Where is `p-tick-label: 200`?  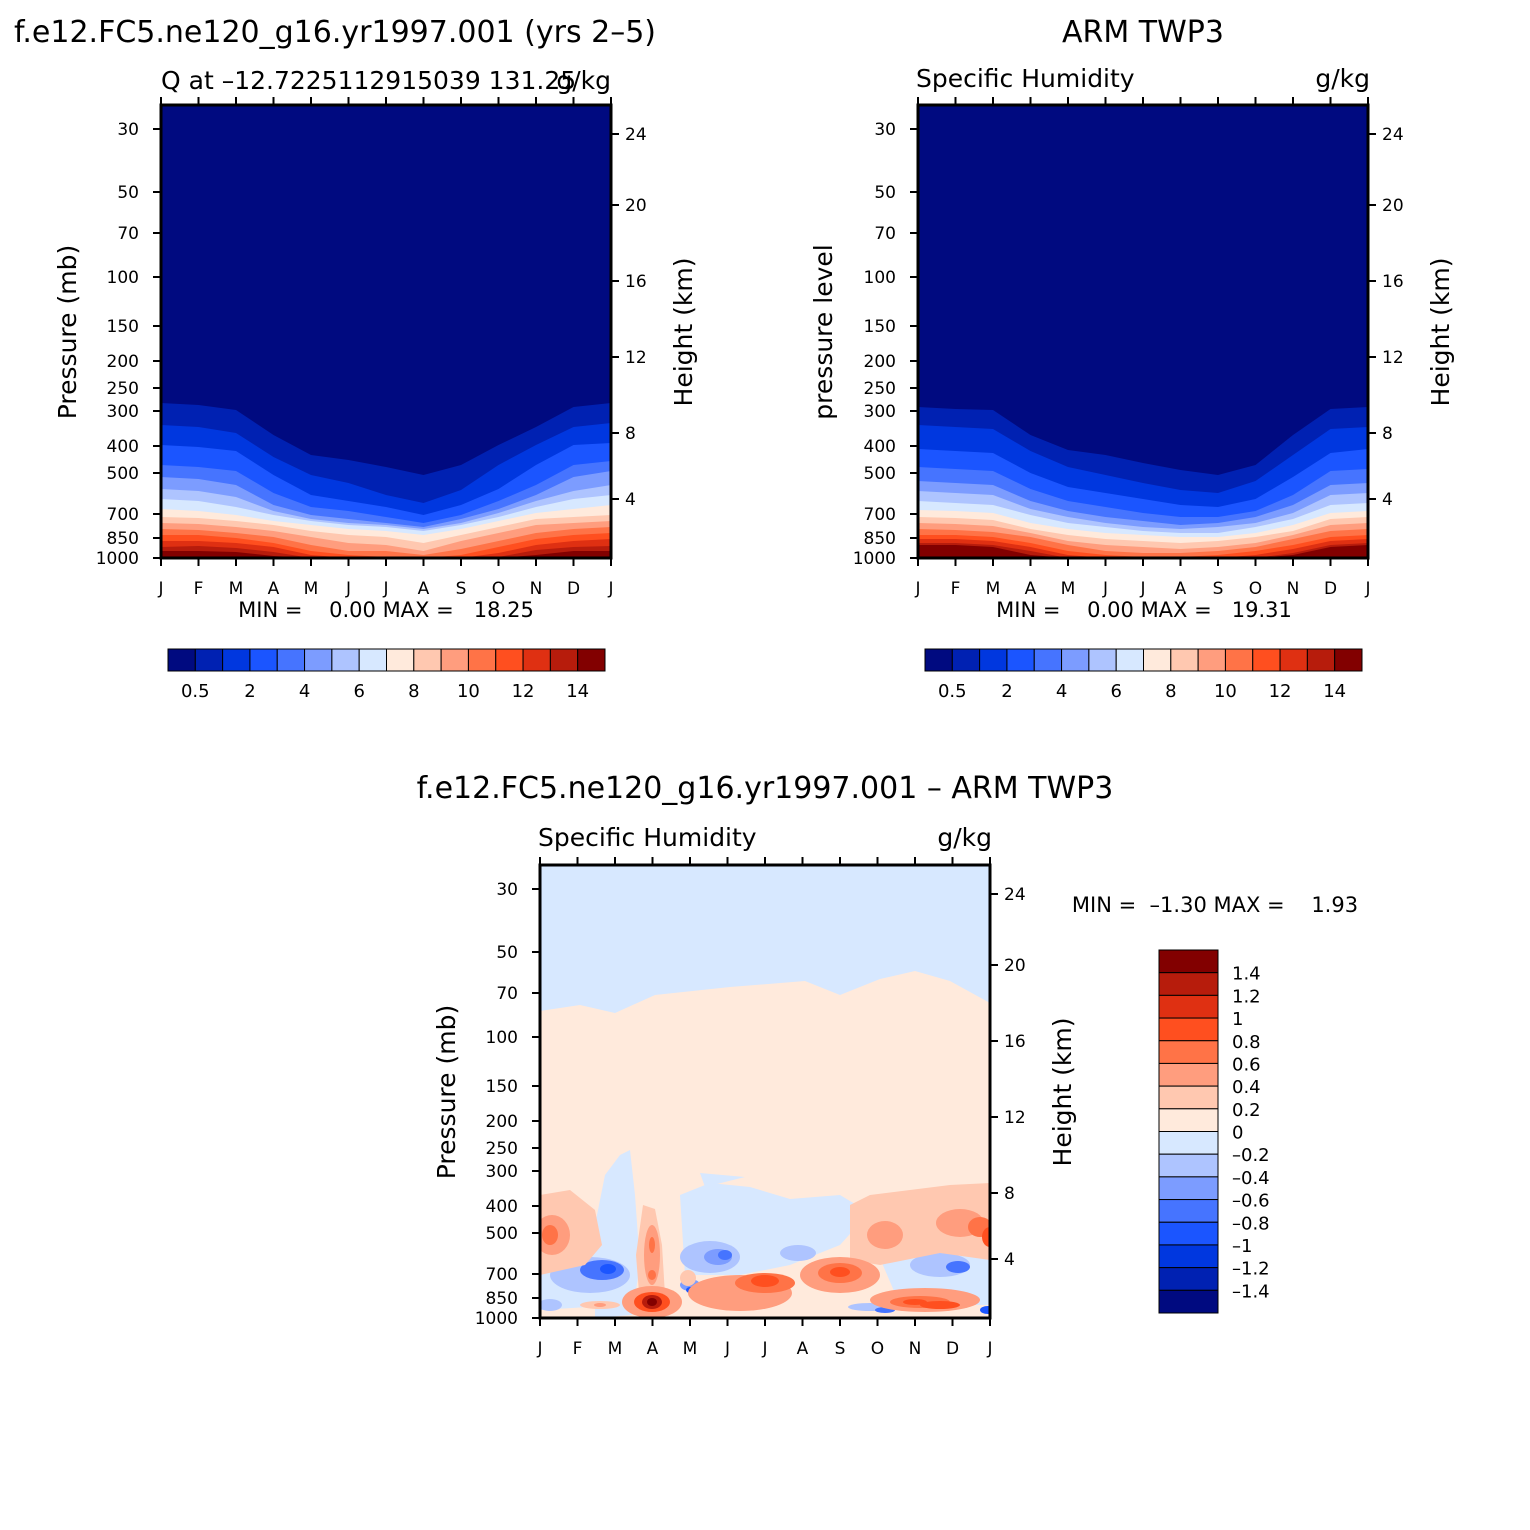
p-tick-label: 200 is located at coordinates (123, 362).